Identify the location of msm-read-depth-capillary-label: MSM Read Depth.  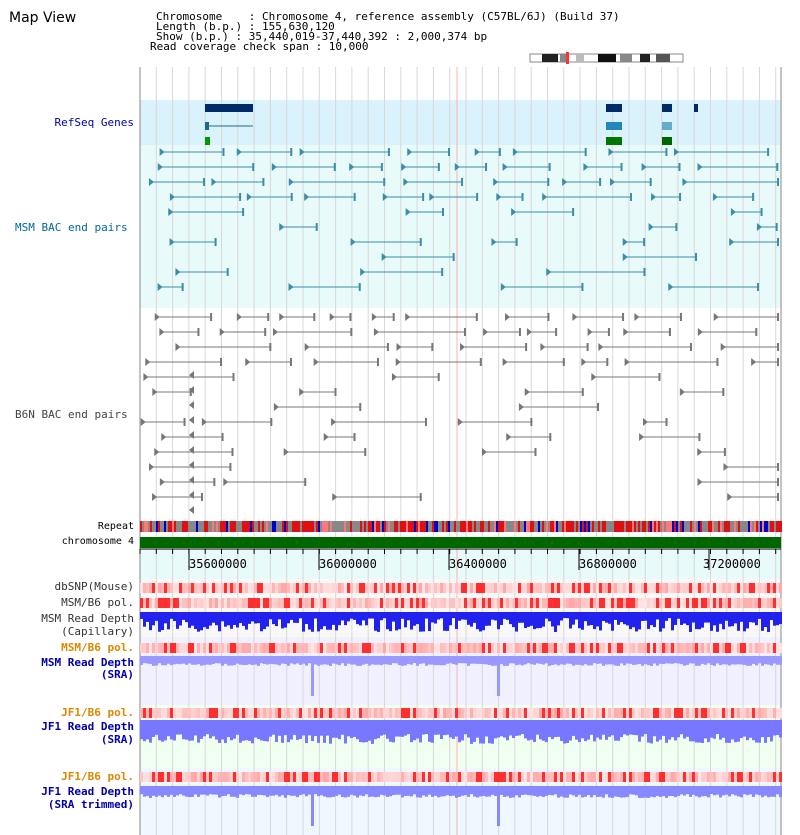
(87, 618).